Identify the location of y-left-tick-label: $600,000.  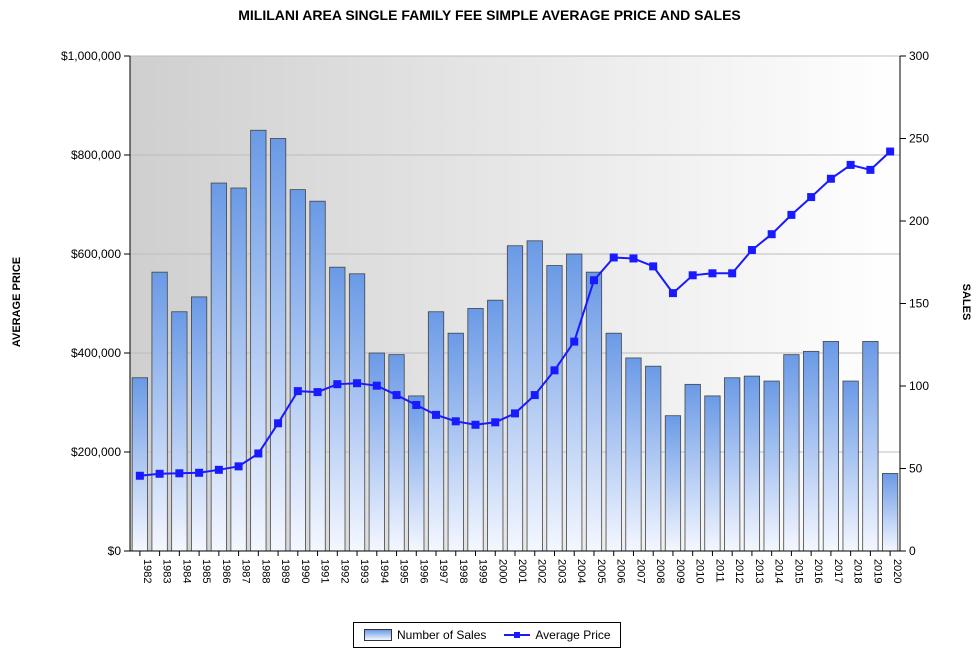
(96, 254).